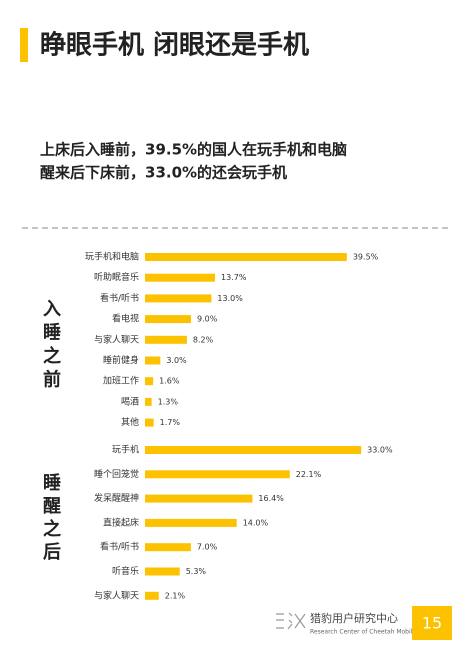  What do you see at coordinates (125, 319) in the screenshot?
I see `category-label: 看电视` at bounding box center [125, 319].